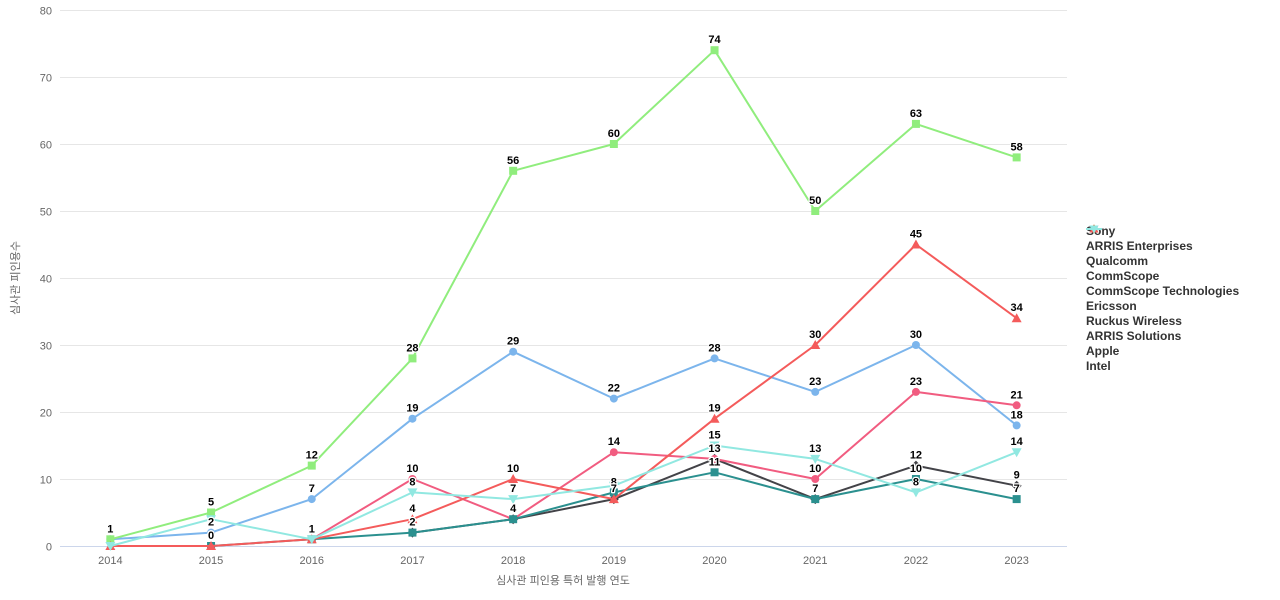  I want to click on y-axis-tick-label: 50, so click(46, 213).